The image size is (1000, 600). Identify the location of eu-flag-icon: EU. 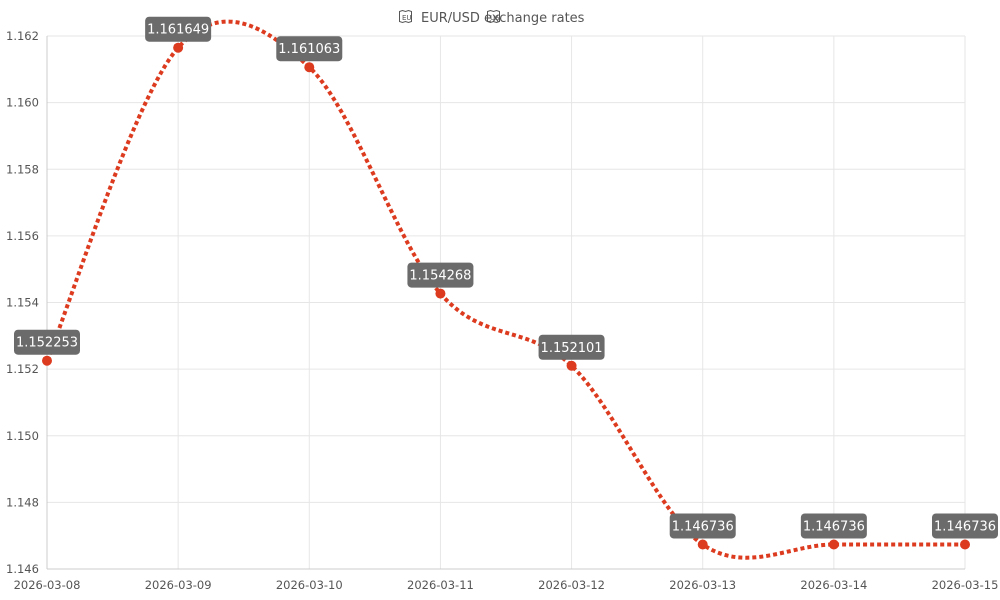
(405, 16).